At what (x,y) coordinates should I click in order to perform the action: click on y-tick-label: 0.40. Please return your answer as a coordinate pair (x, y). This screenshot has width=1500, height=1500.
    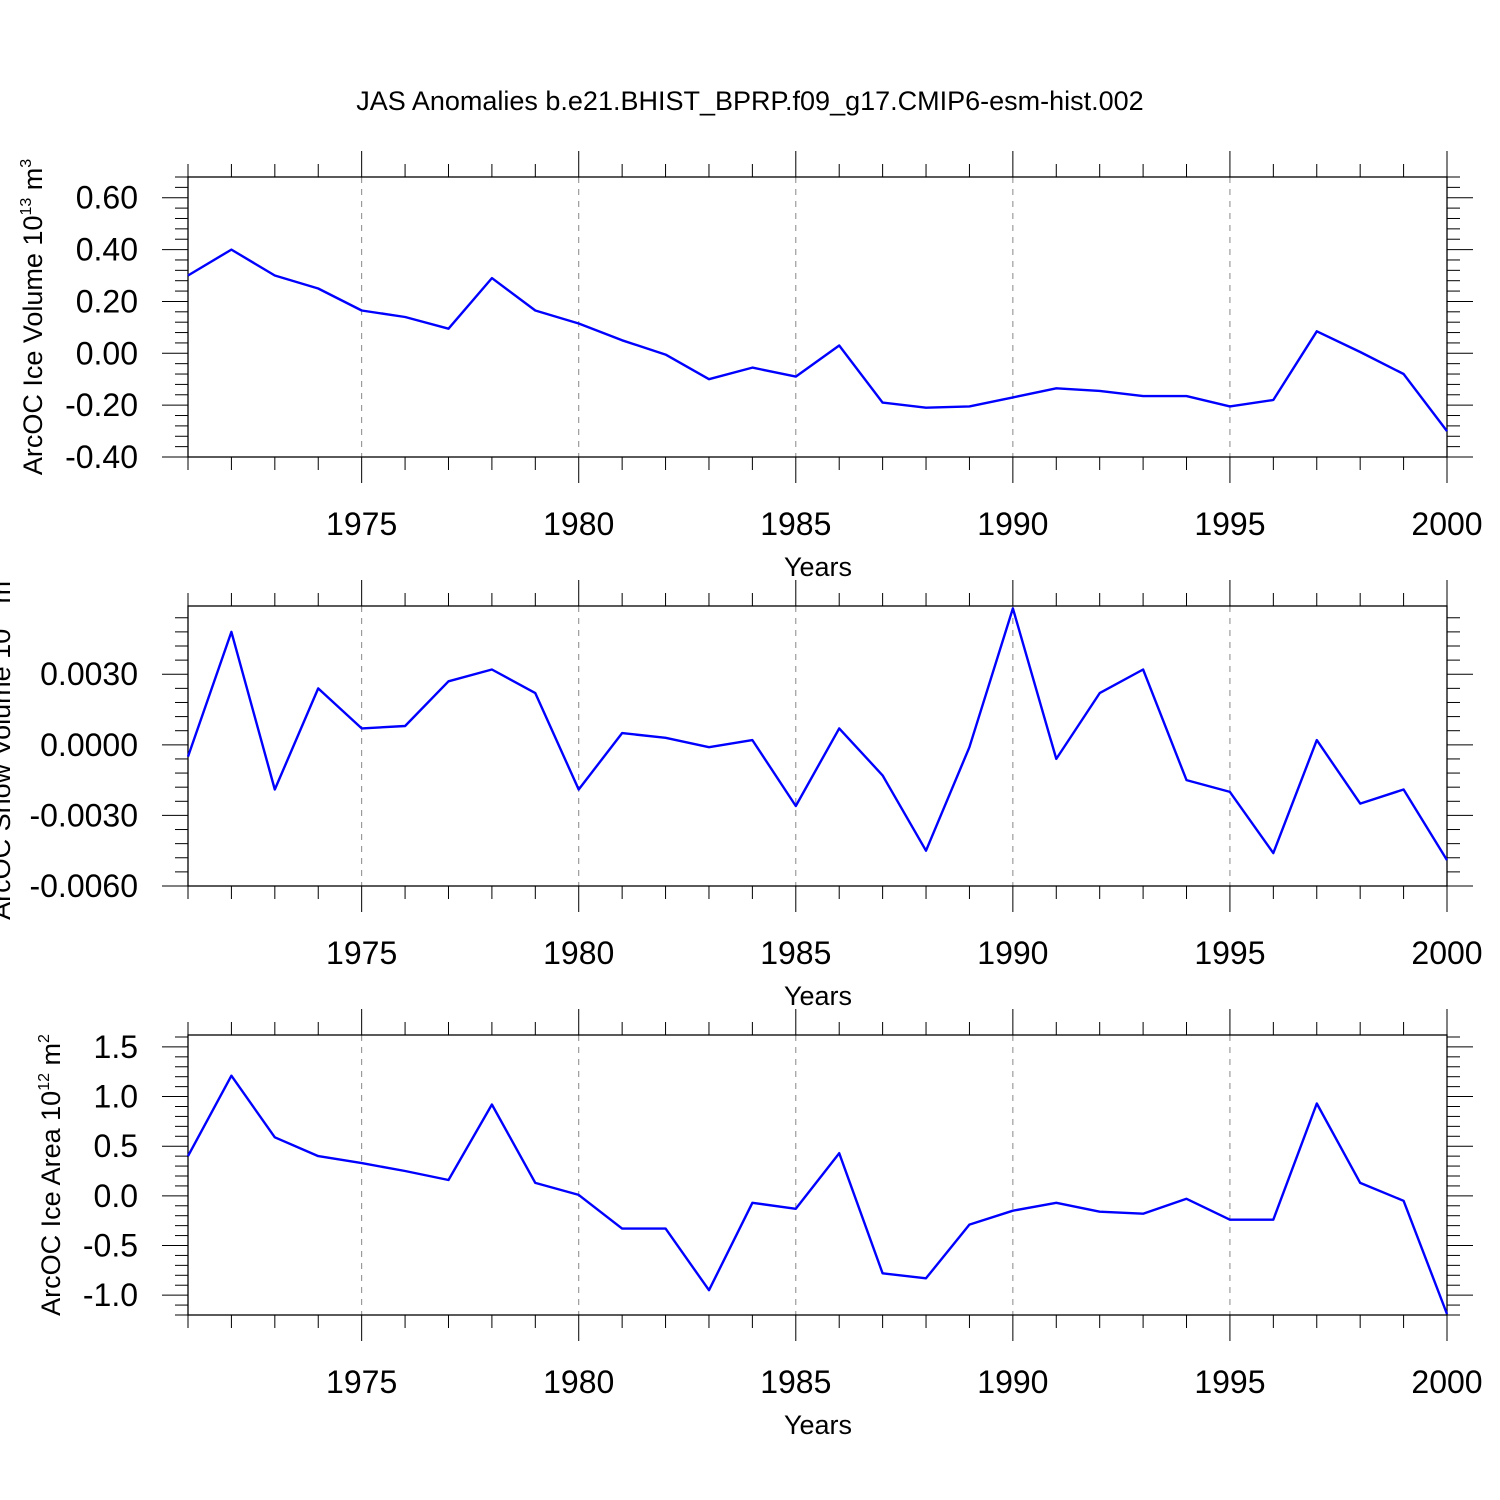
    Looking at the image, I should click on (107, 250).